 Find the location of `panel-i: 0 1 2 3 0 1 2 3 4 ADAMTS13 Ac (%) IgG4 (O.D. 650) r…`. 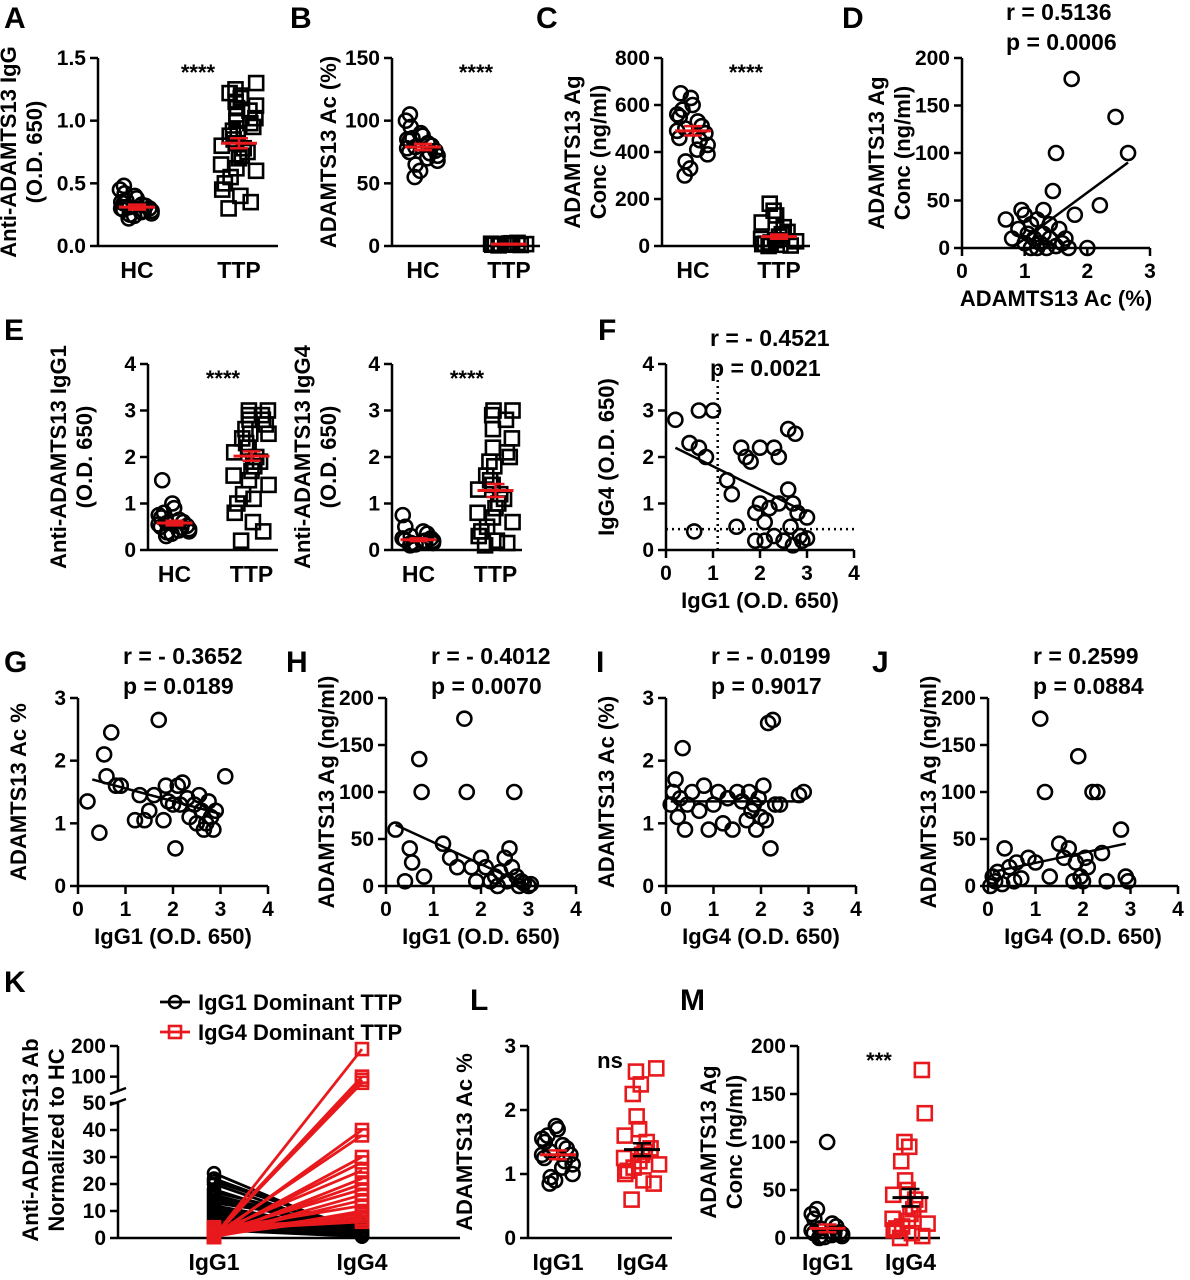

panel-i: 0 1 2 3 0 1 2 3 4 ADAMTS13 Ac (%) IgG4 (O.D. 650) r… is located at coordinates (728, 796).